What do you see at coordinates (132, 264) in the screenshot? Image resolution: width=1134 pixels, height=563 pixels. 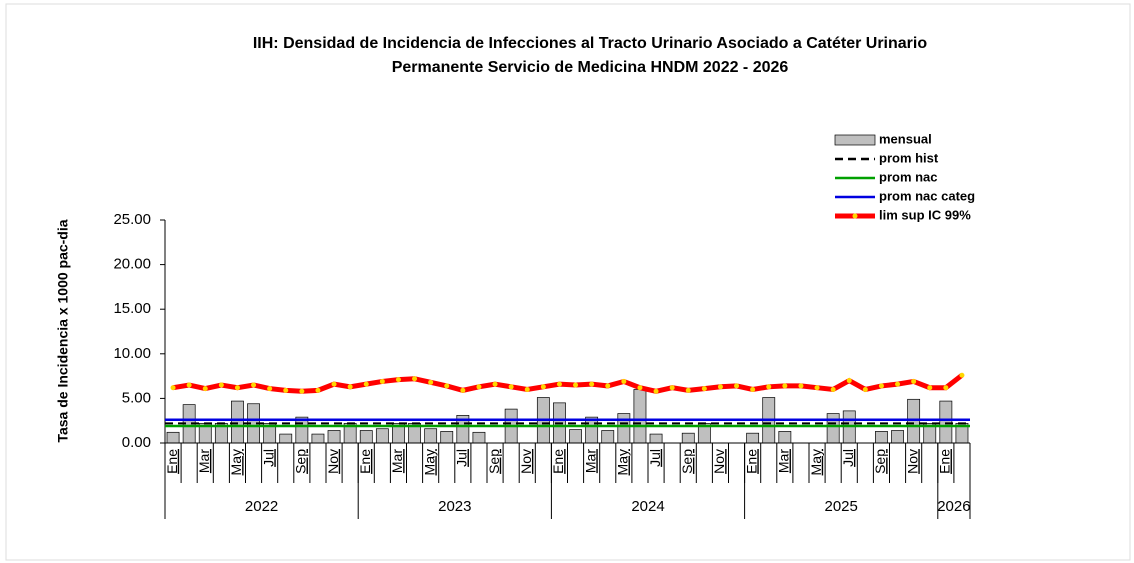 I see `y-tick-label: 20.00` at bounding box center [132, 264].